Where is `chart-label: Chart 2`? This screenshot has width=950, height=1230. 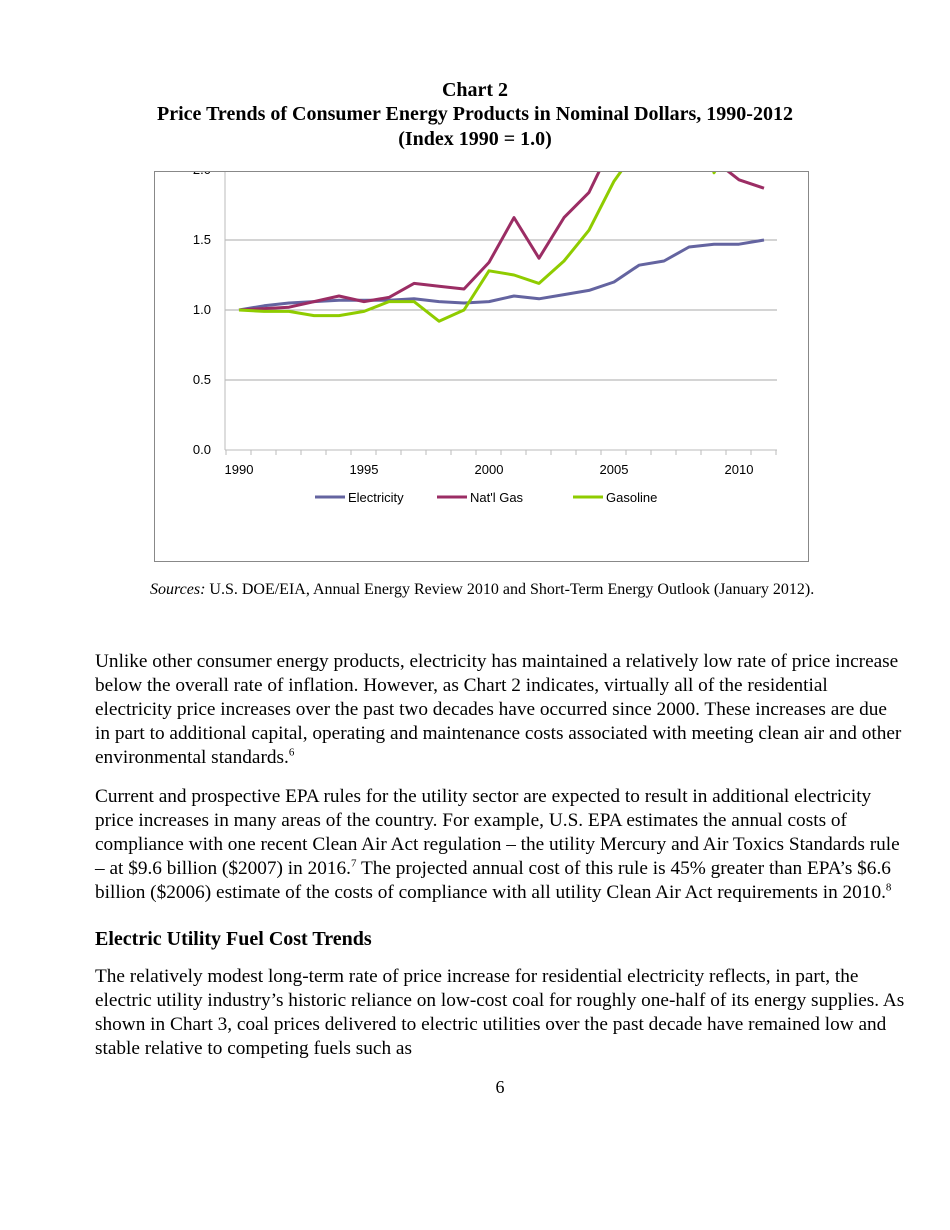 chart-label: Chart 2 is located at coordinates (475, 90).